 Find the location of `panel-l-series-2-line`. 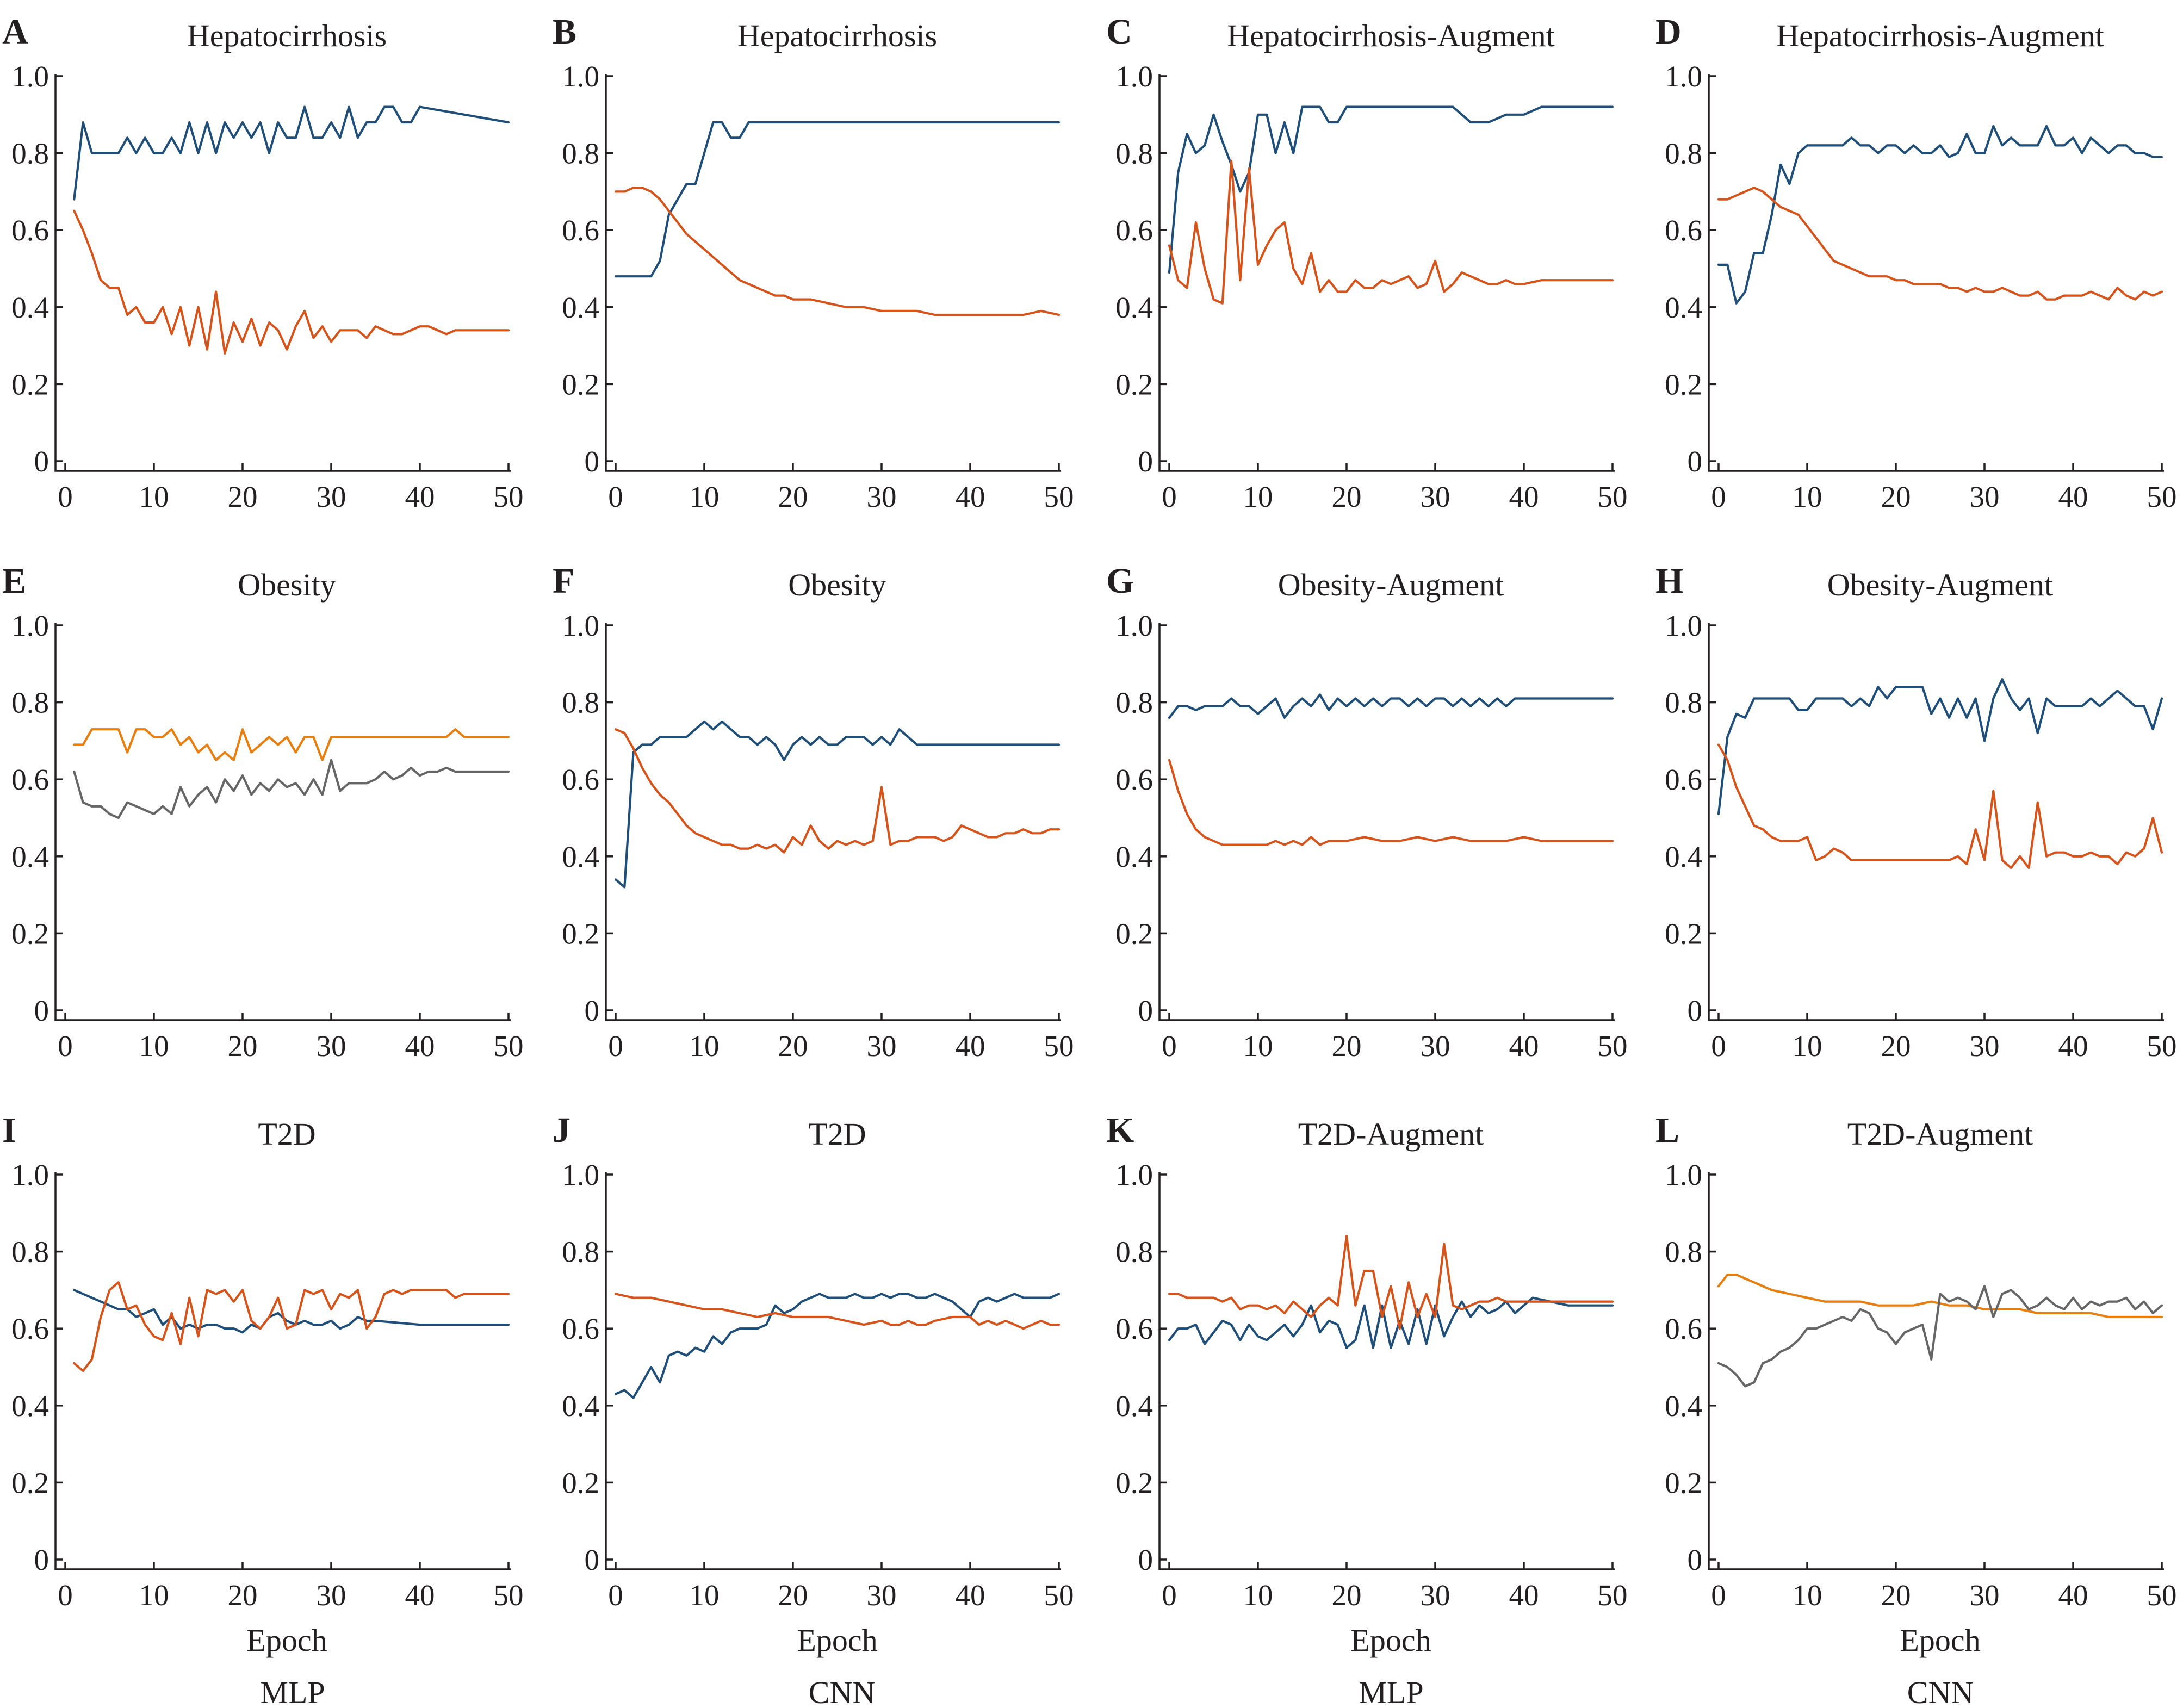

panel-l-series-2-line is located at coordinates (1940, 1336).